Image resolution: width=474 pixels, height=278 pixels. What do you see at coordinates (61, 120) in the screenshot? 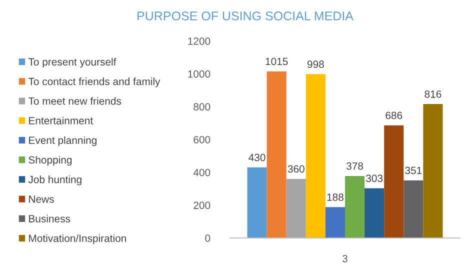
I see `legend-label: Entertainment` at bounding box center [61, 120].